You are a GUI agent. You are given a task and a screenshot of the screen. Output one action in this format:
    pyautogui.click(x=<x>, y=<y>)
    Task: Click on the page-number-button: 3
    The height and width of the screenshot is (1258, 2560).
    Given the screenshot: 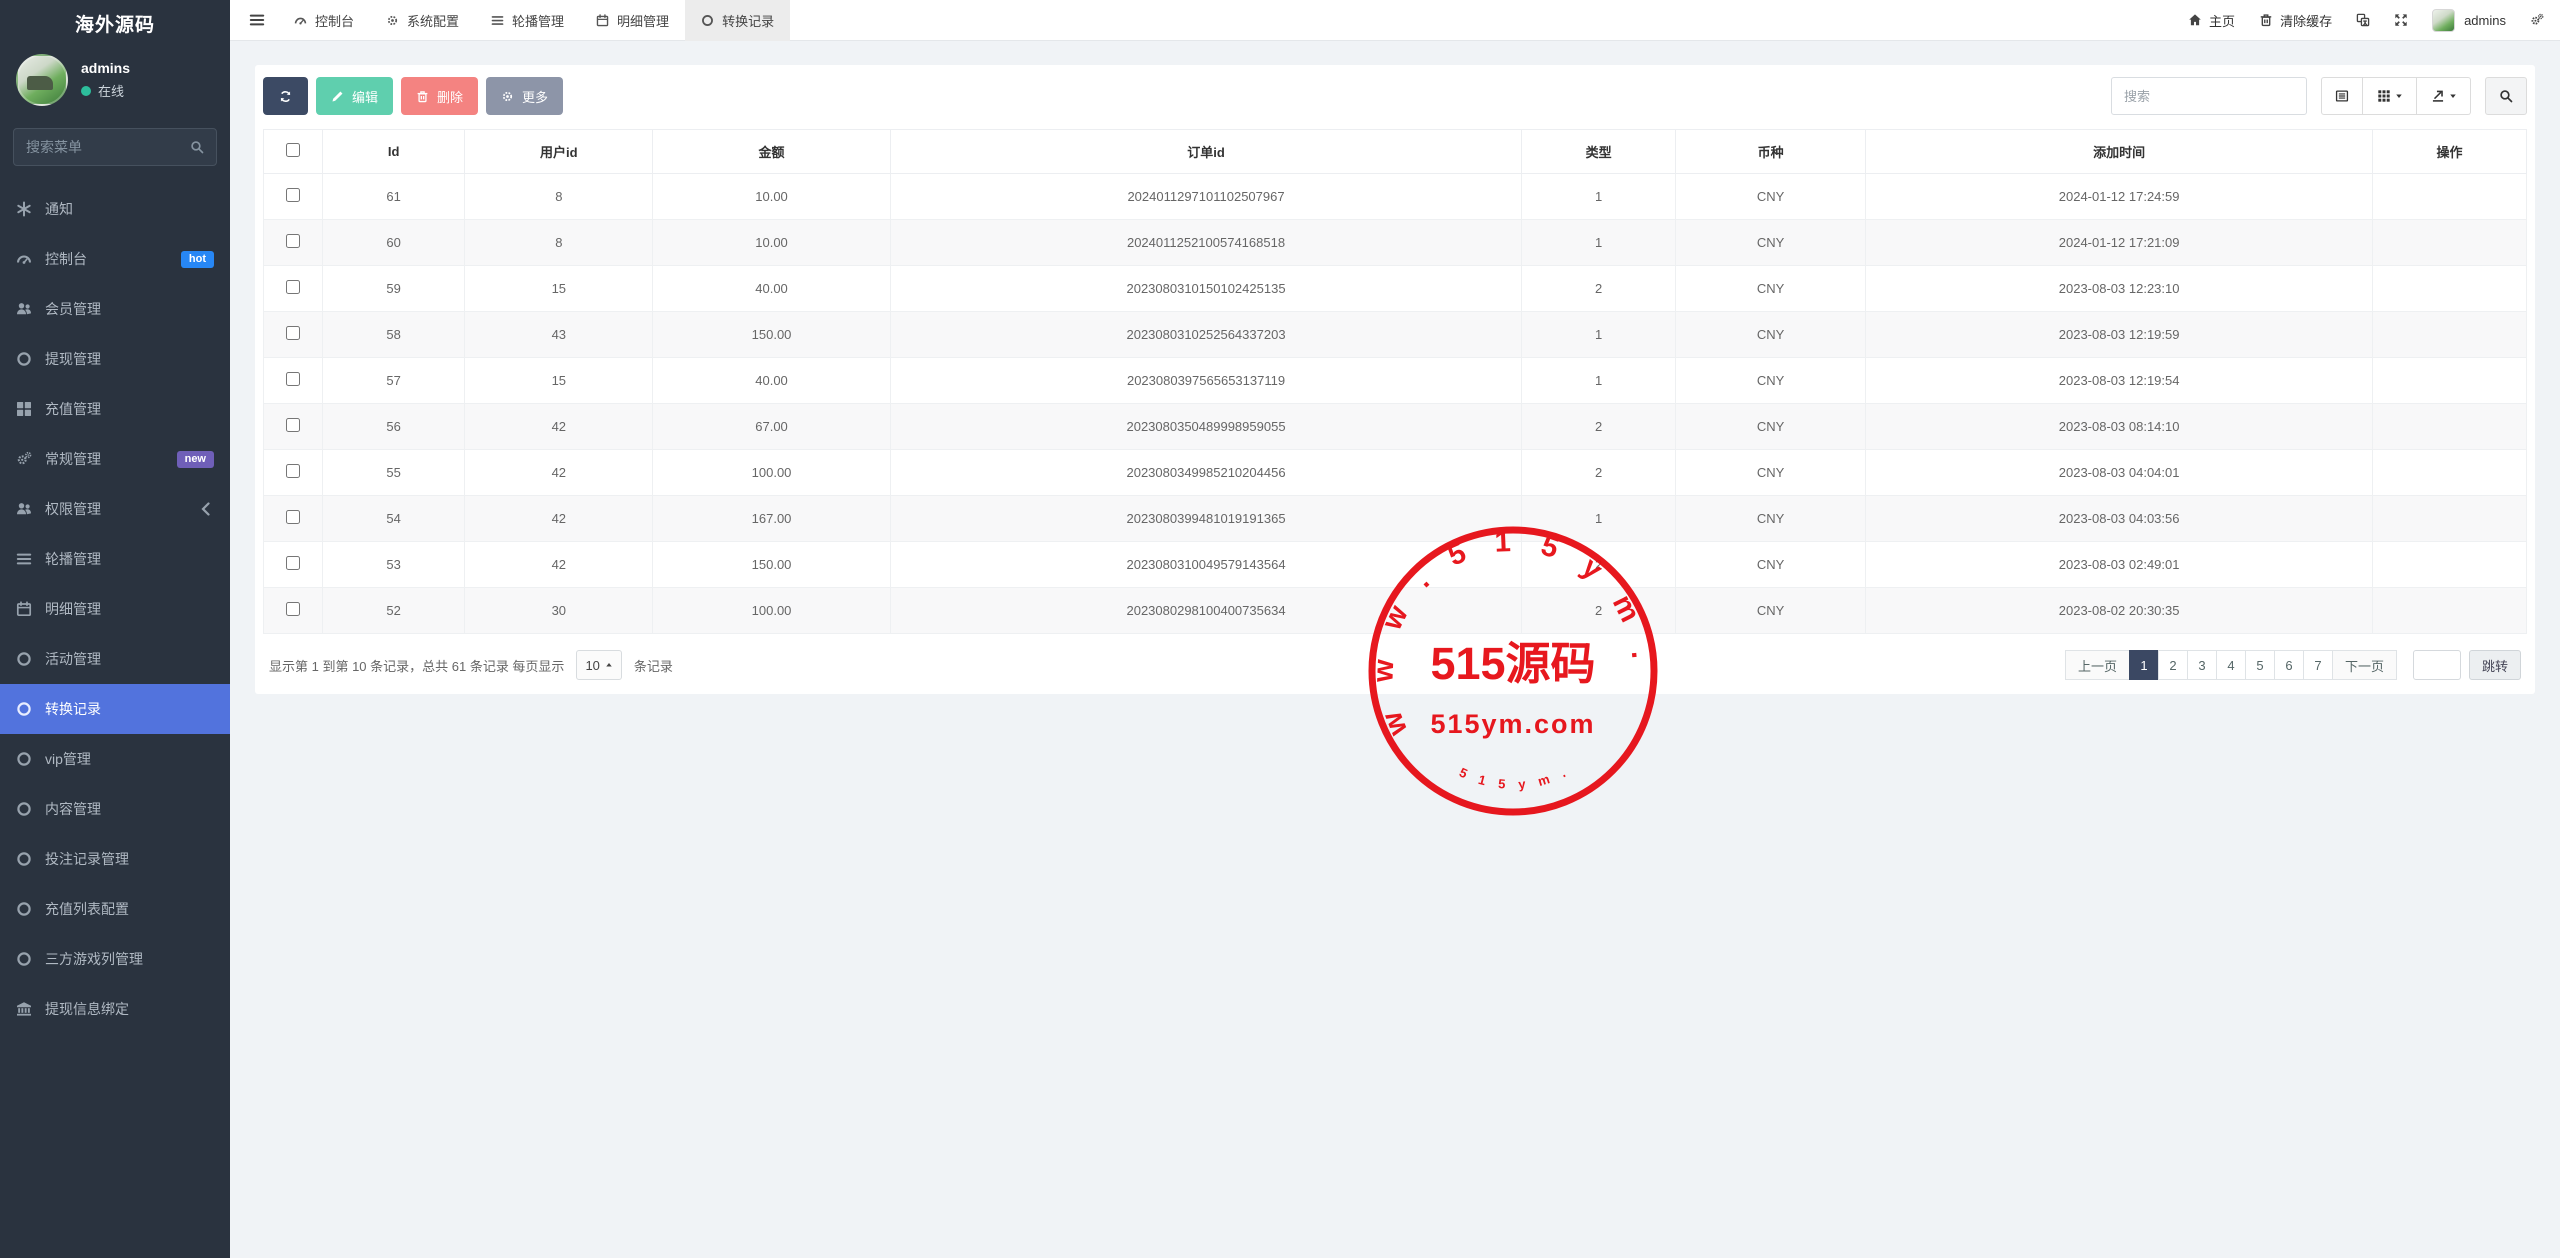 What is the action you would take?
    pyautogui.click(x=2201, y=665)
    